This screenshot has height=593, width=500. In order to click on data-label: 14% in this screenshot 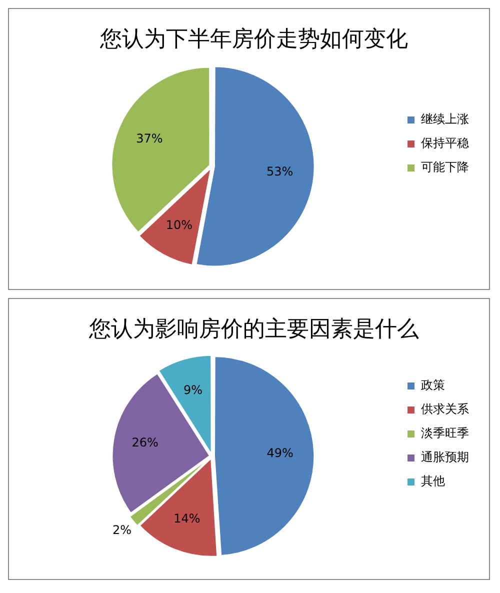, I will do `click(187, 519)`.